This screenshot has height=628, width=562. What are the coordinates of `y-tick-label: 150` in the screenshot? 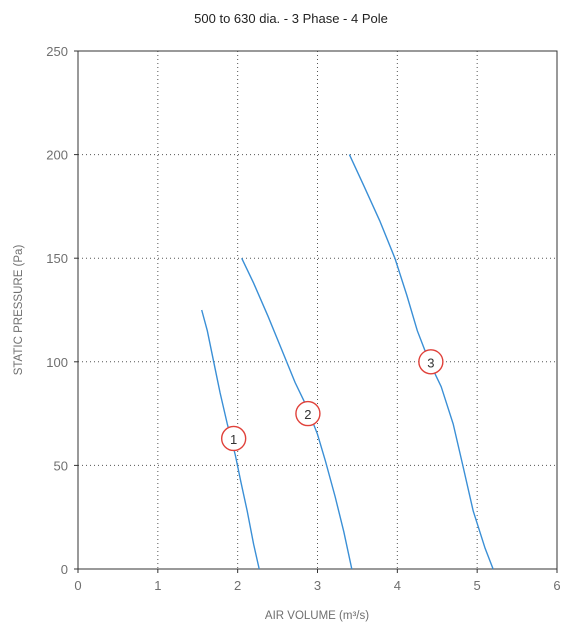 It's located at (57, 258).